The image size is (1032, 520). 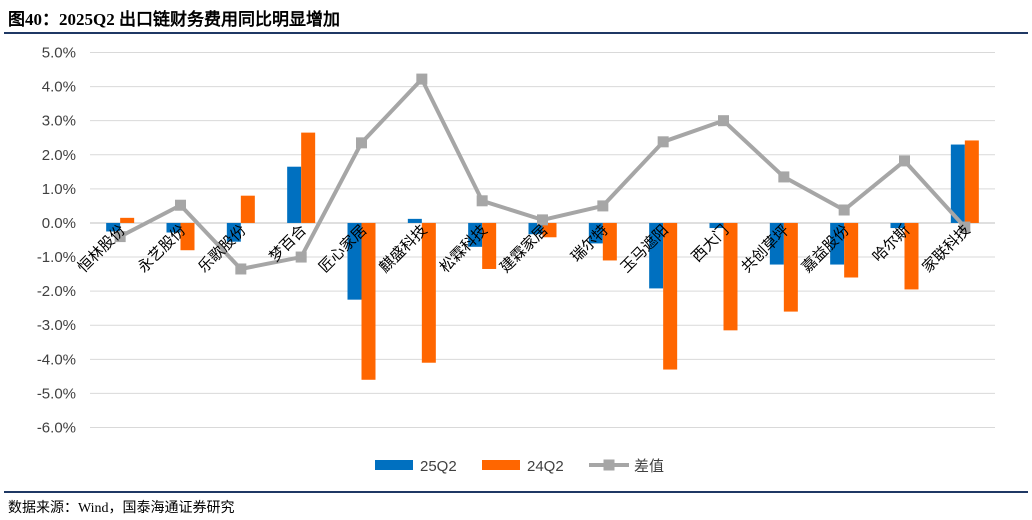 I want to click on source-rule, so click(x=516, y=492).